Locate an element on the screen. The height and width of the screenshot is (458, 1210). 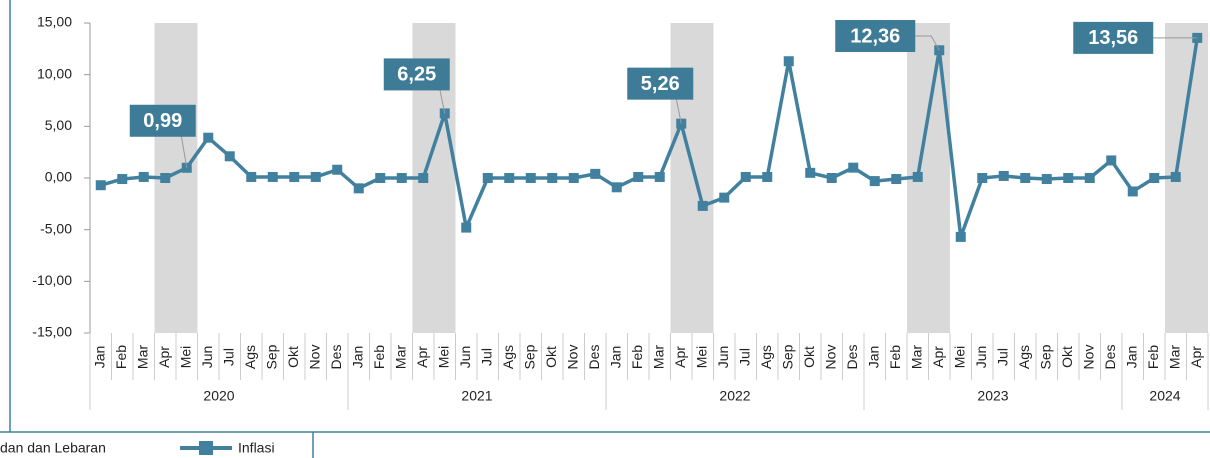
y-tick-label: 5,00 is located at coordinates (58, 125).